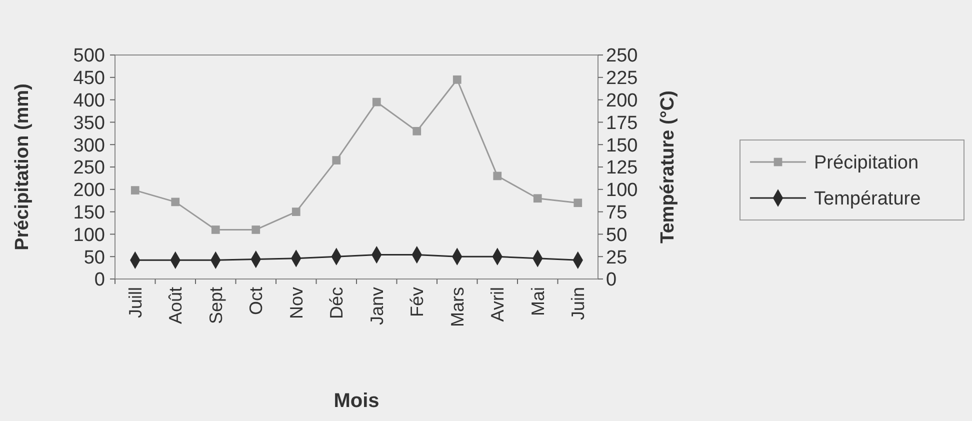 Image resolution: width=972 pixels, height=421 pixels. I want to click on x-tick-label: Juill, so click(135, 302).